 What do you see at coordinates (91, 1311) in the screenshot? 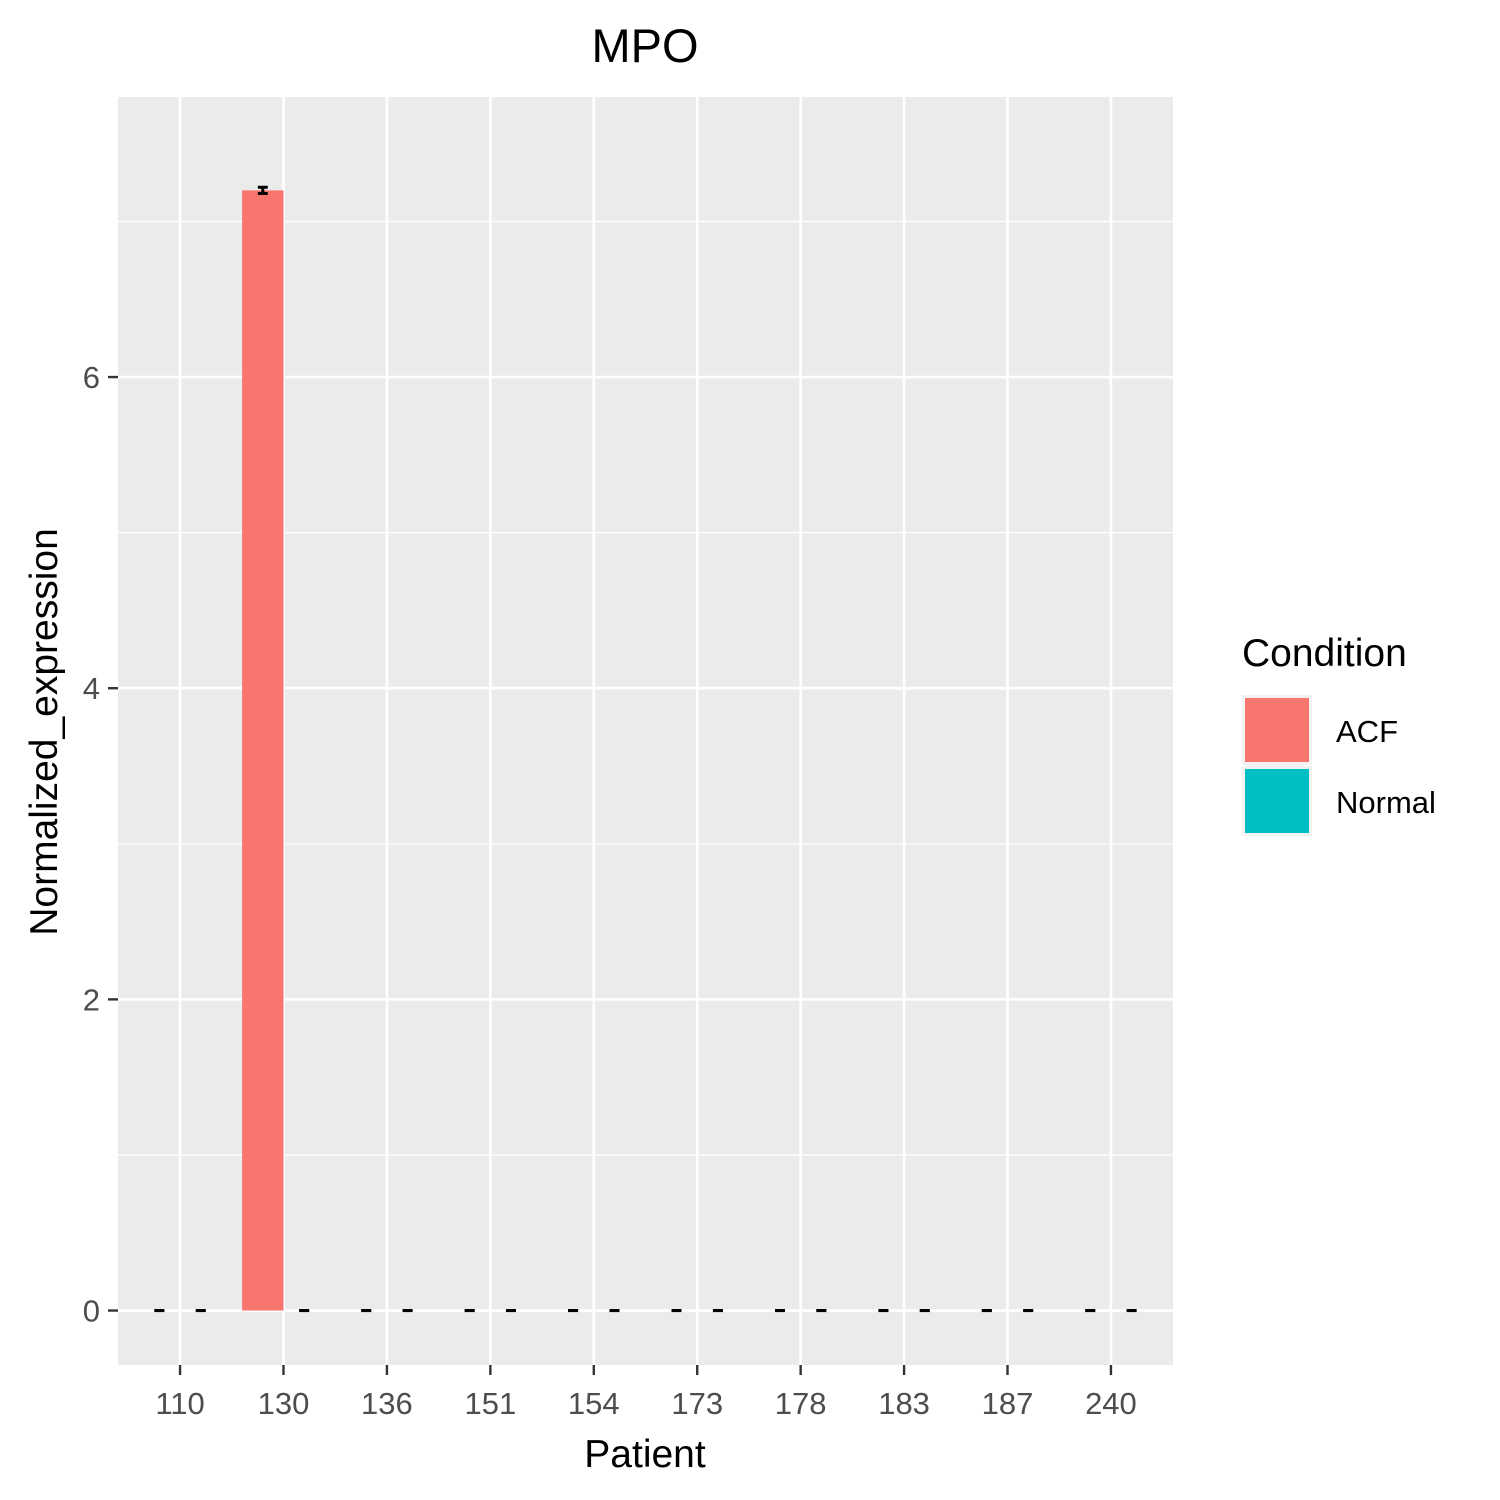
I see `y-tick-label: 0` at bounding box center [91, 1311].